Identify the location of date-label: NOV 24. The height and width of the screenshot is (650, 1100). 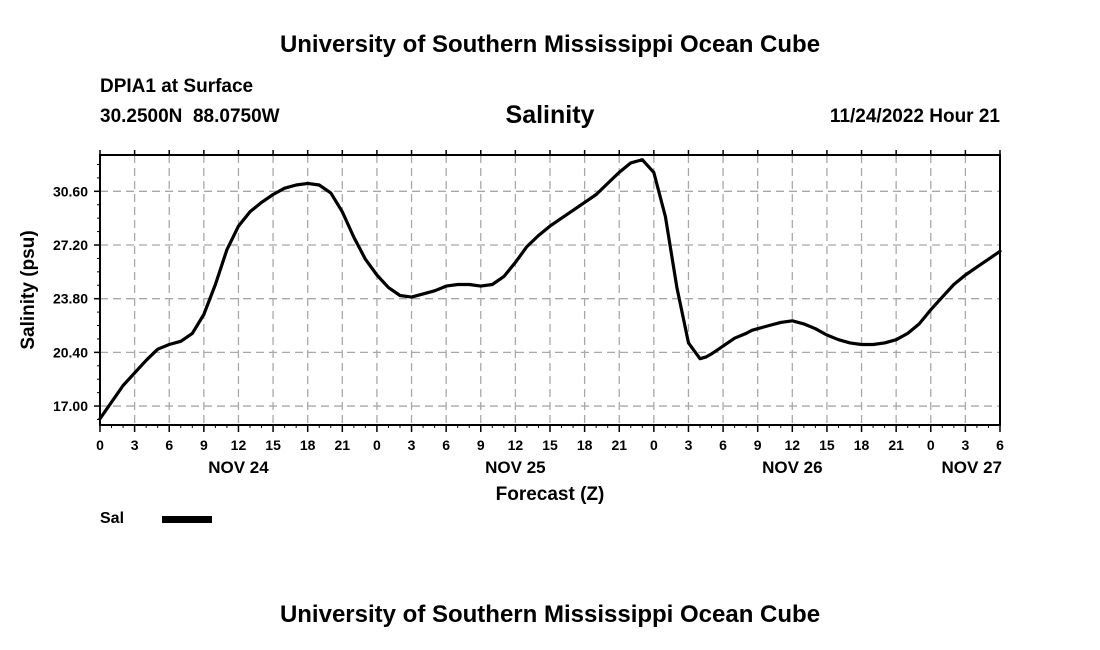
(238, 467).